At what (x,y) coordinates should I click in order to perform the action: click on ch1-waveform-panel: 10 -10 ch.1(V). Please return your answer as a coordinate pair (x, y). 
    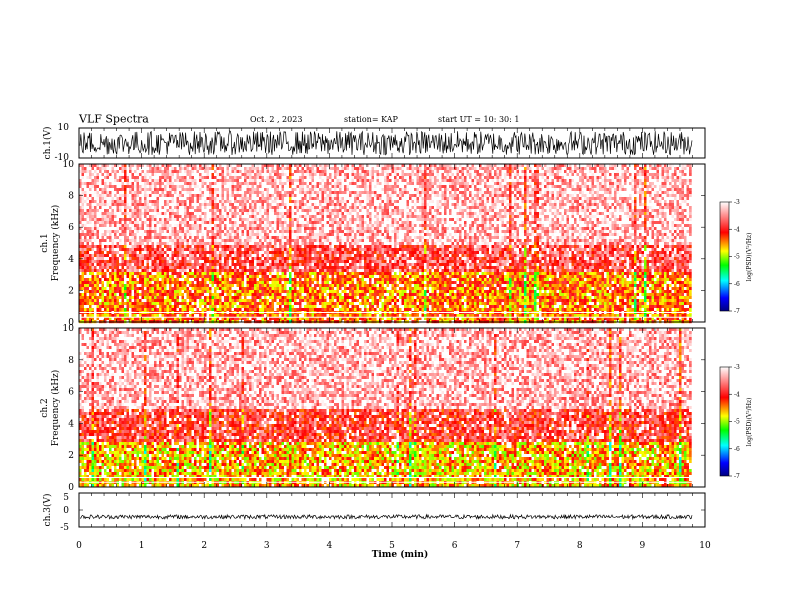
    Looking at the image, I should click on (373, 143).